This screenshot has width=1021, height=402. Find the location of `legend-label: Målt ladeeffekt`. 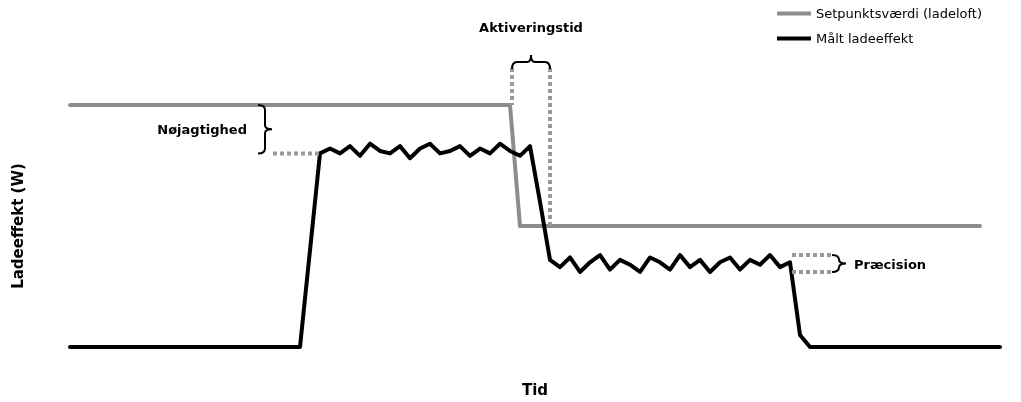

legend-label: Målt ladeeffekt is located at coordinates (864, 38).